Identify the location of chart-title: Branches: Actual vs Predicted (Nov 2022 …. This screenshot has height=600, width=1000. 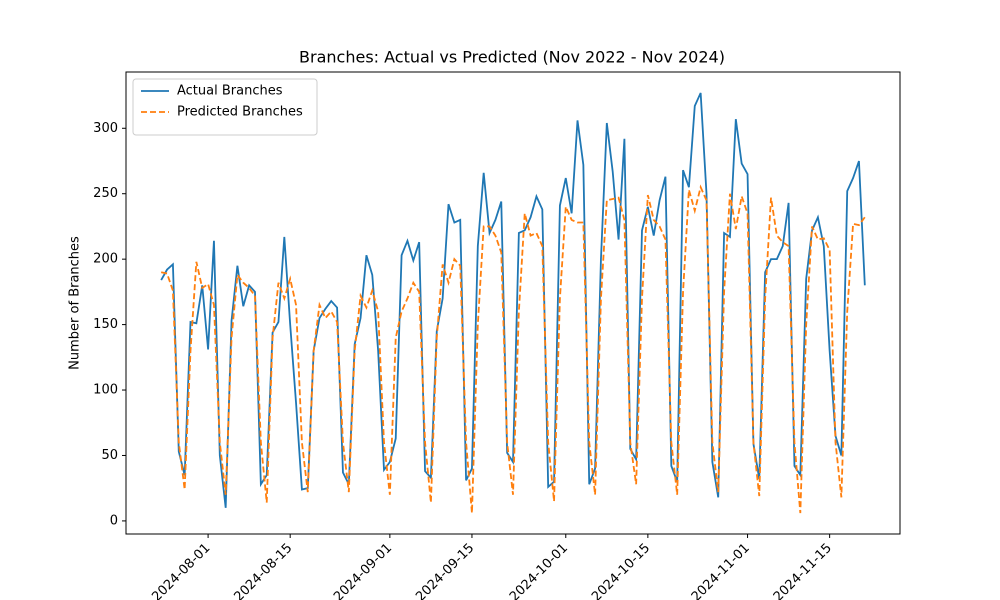
(512, 57).